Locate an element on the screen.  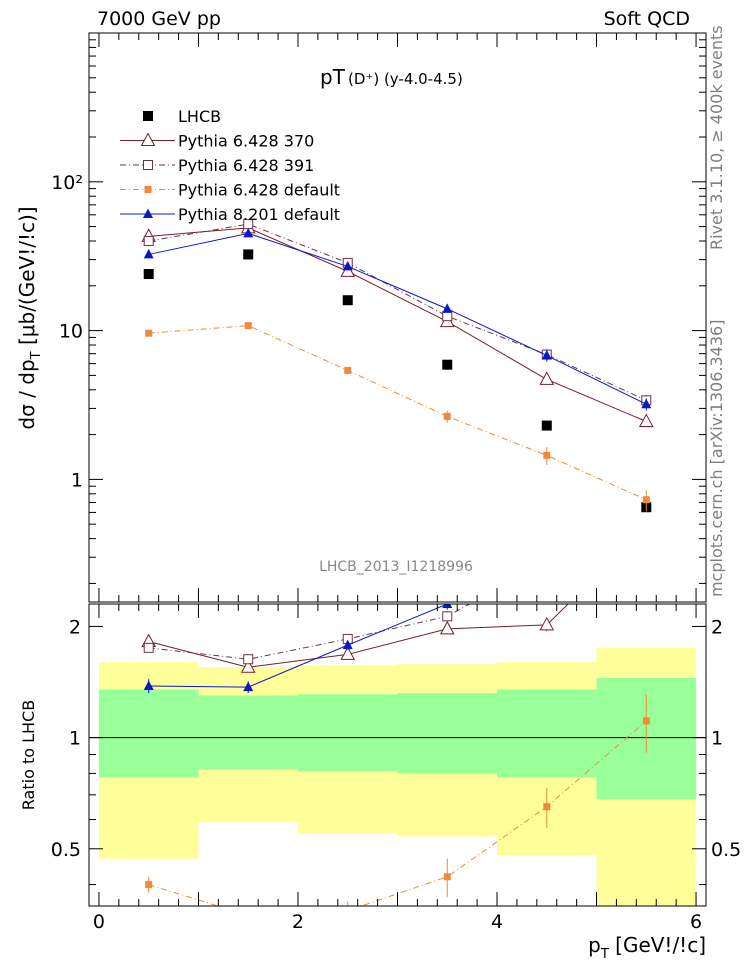
legend-item-lhcb: LHCB is located at coordinates (182, 116).